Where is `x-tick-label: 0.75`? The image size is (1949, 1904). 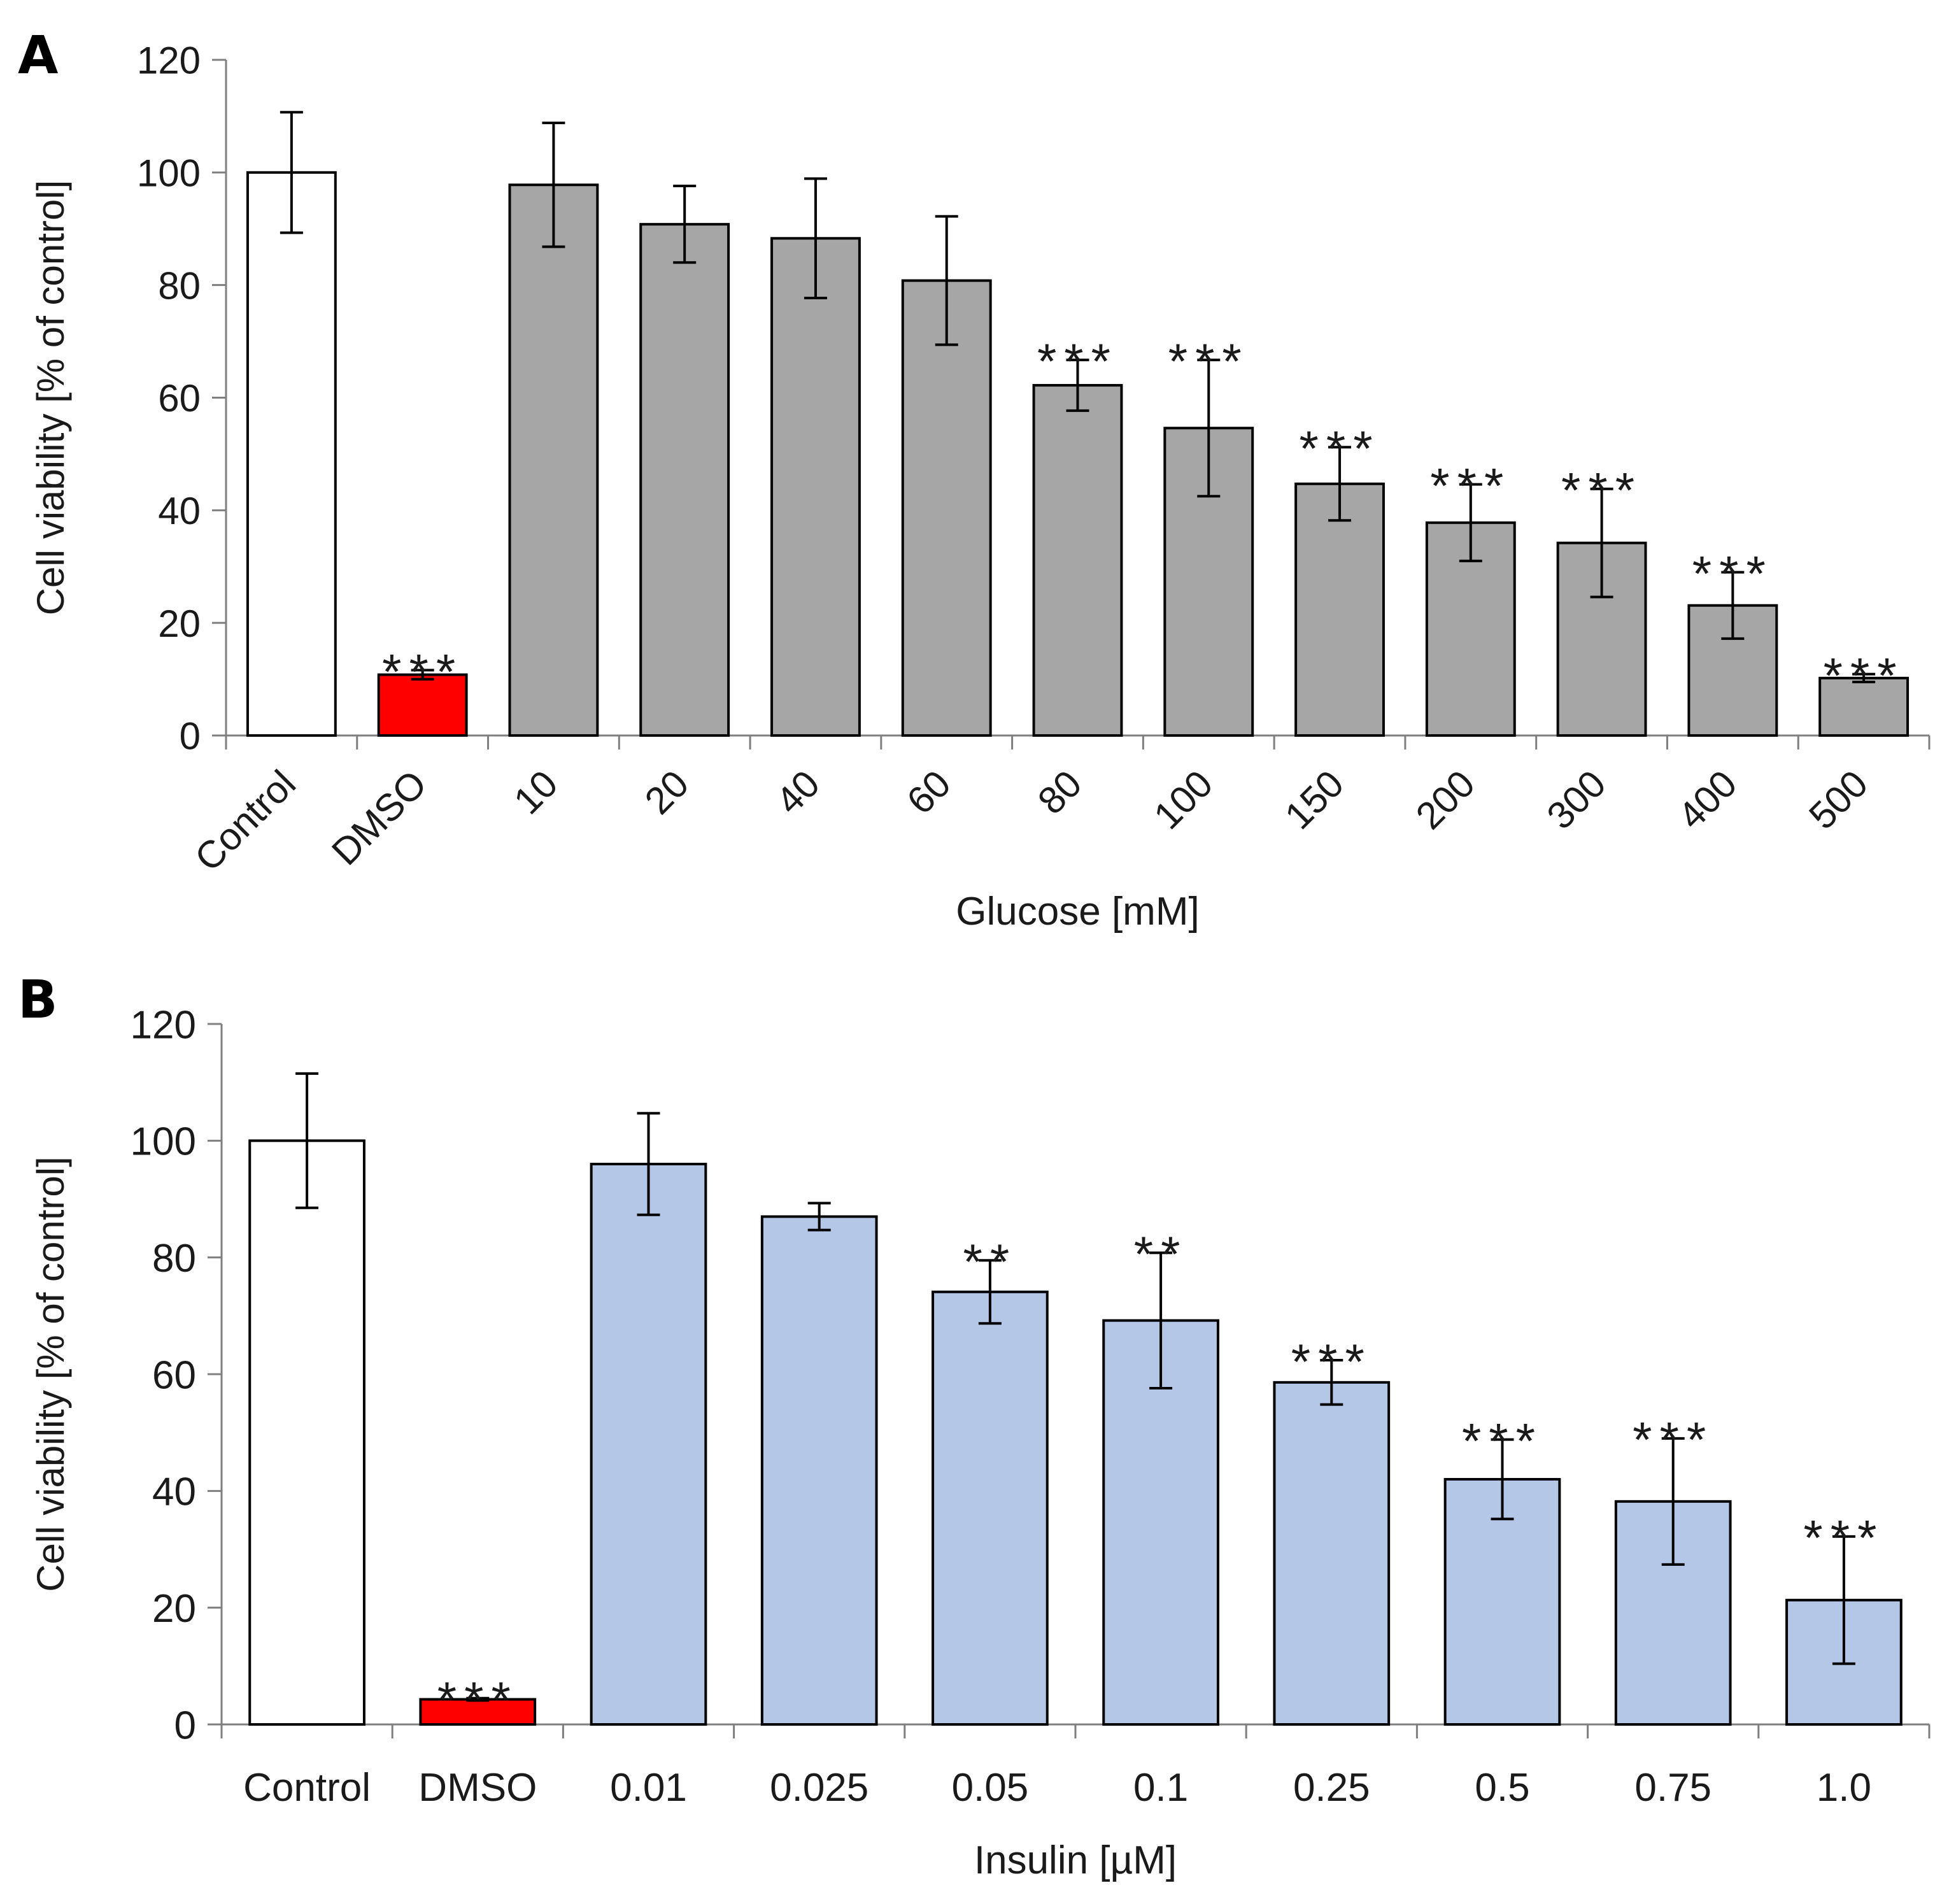
x-tick-label: 0.75 is located at coordinates (1673, 1788).